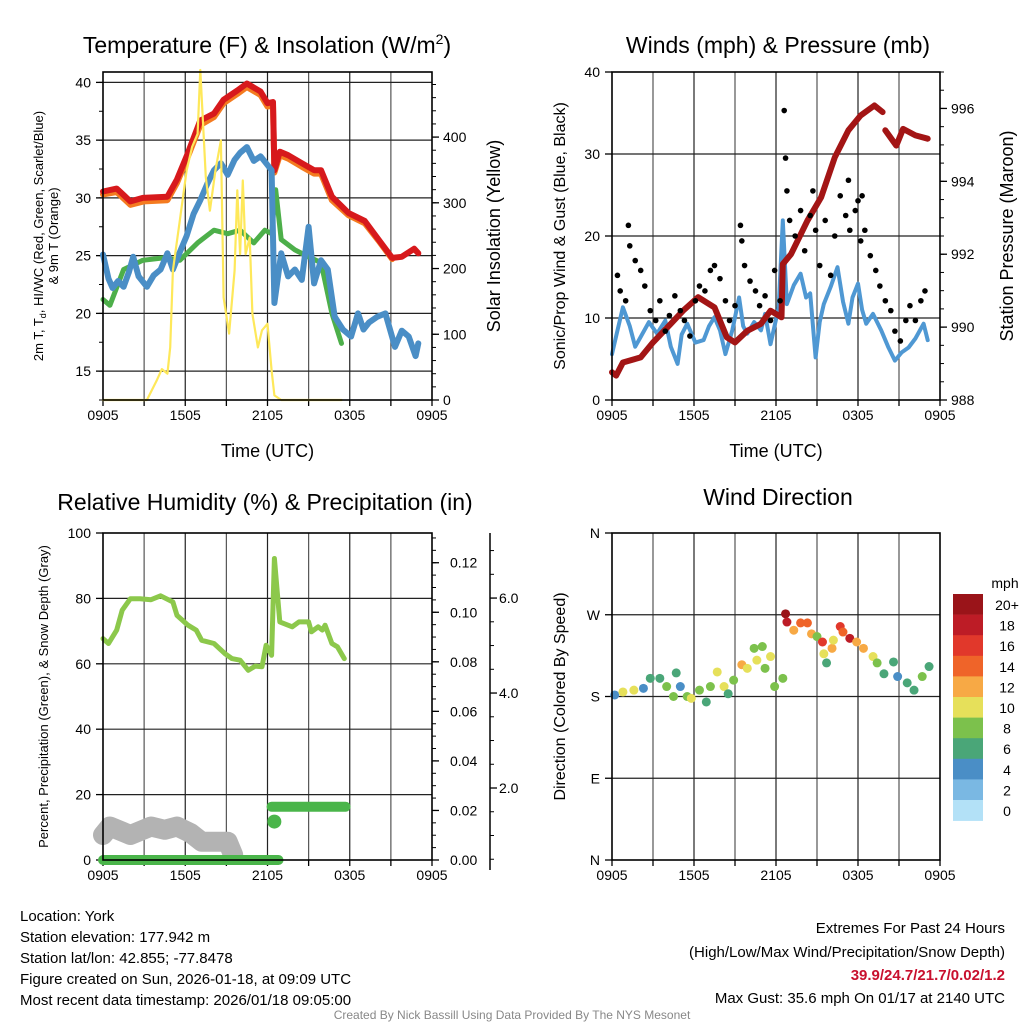  What do you see at coordinates (463, 711) in the screenshot?
I see `precip-tick-label: 0.06` at bounding box center [463, 711].